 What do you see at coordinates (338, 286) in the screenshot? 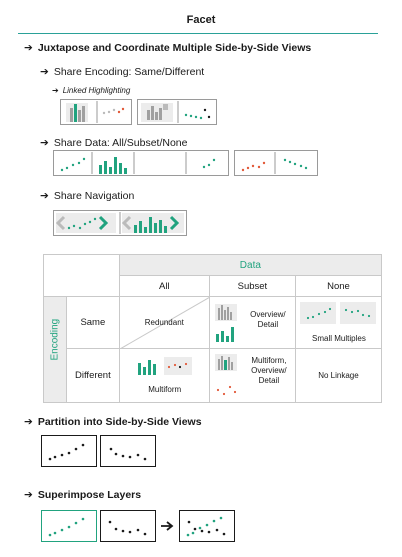
I see `column-header-none: None` at bounding box center [338, 286].